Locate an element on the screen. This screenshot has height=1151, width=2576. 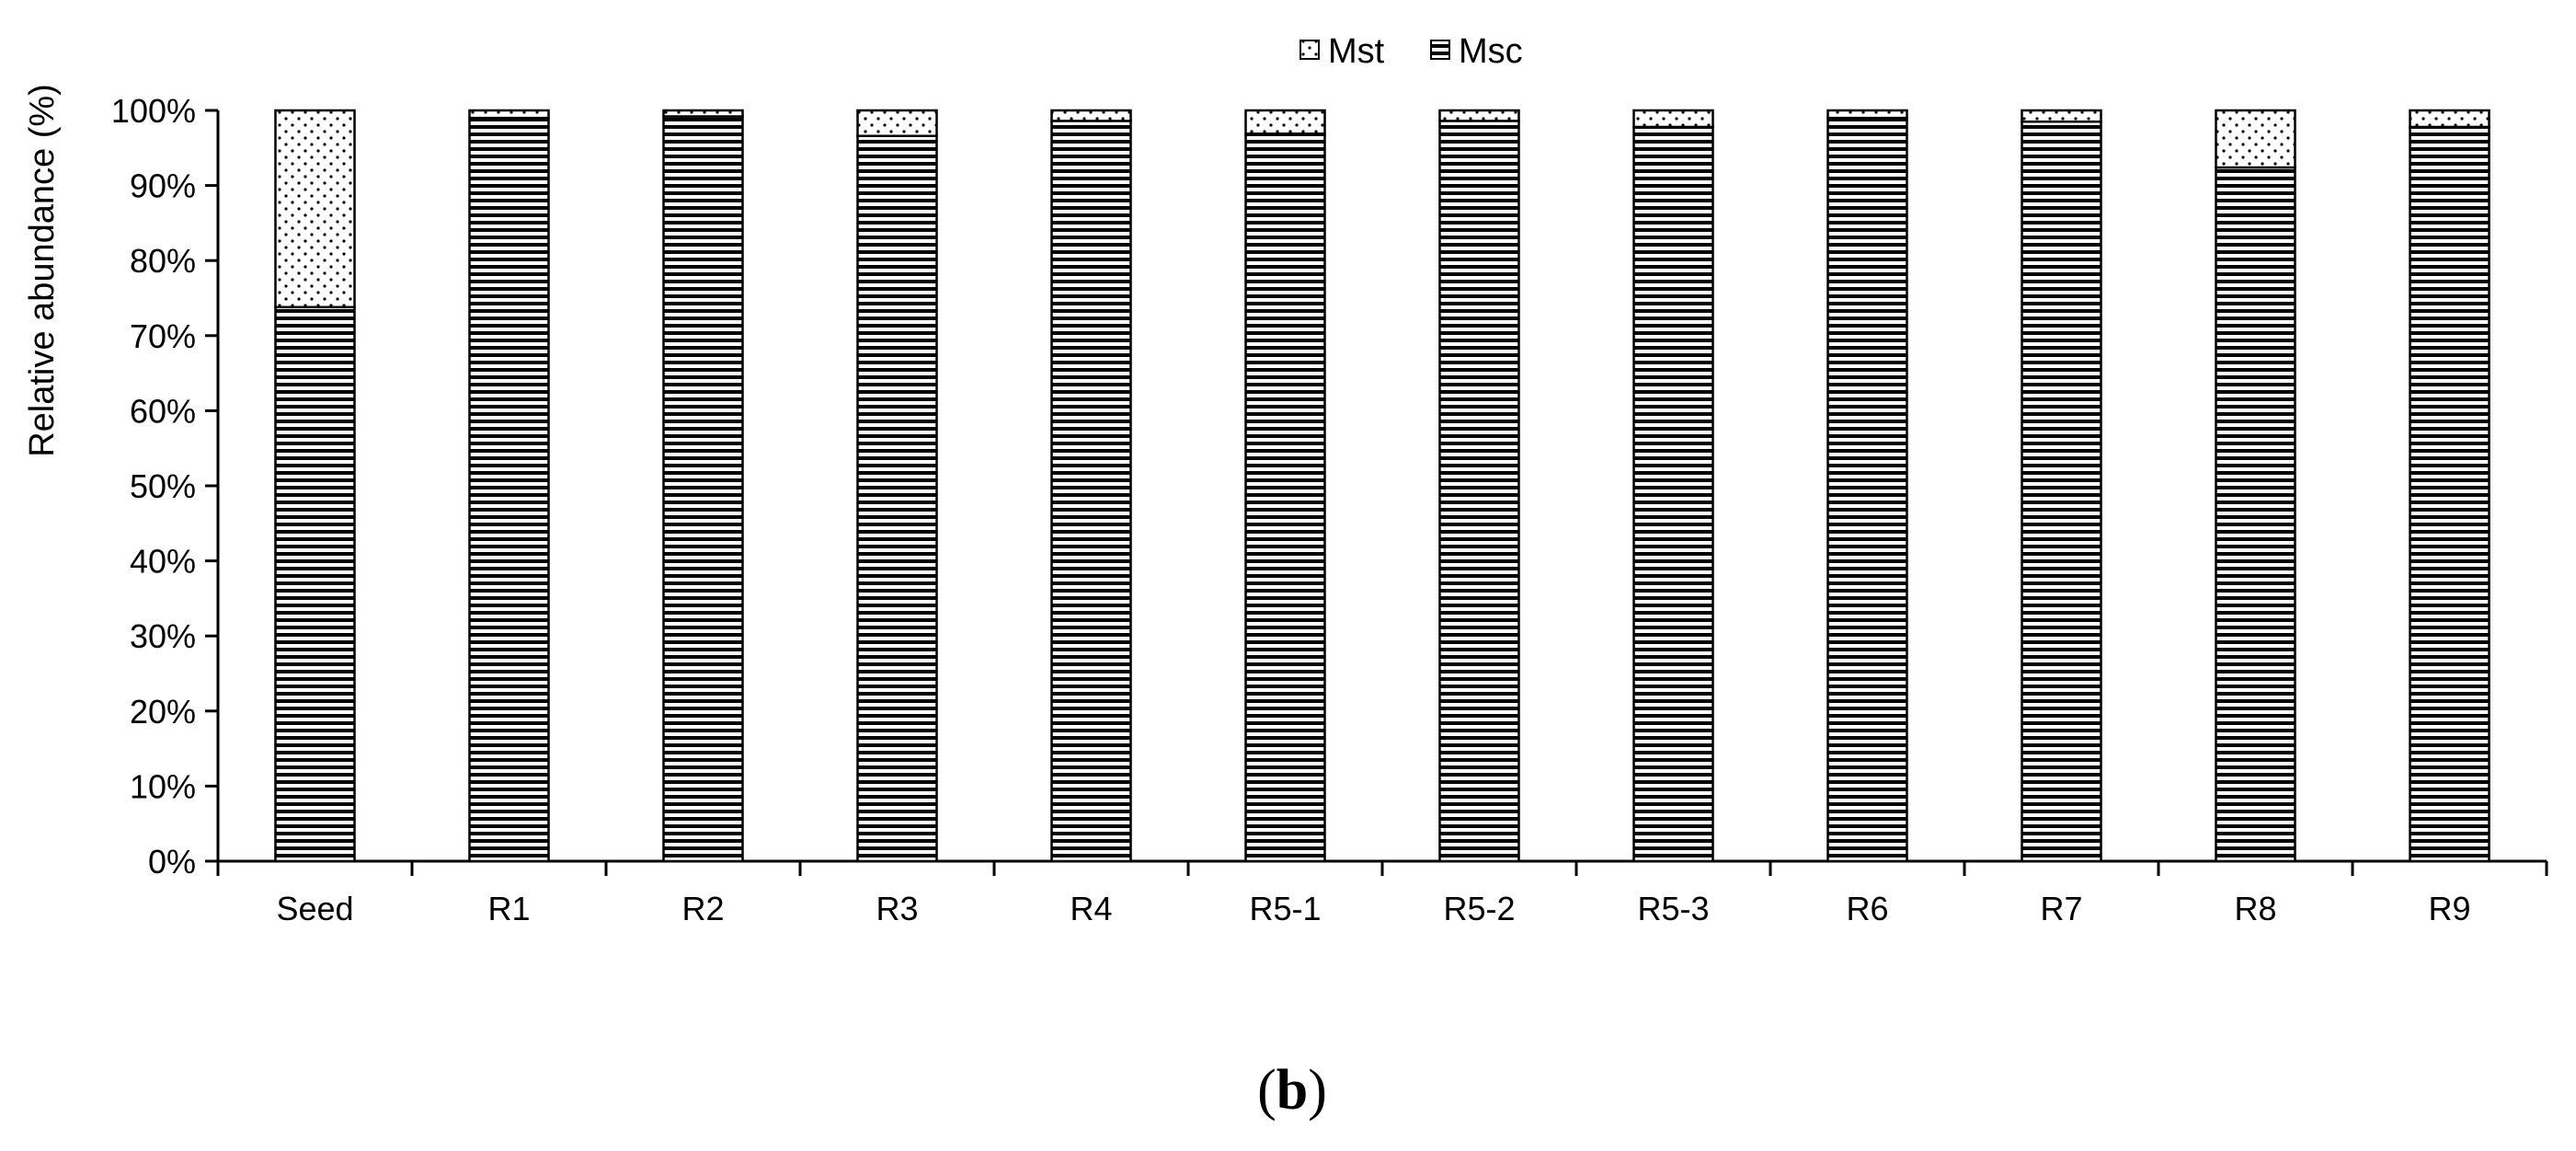
bar-mst-r9 is located at coordinates (2450, 119).